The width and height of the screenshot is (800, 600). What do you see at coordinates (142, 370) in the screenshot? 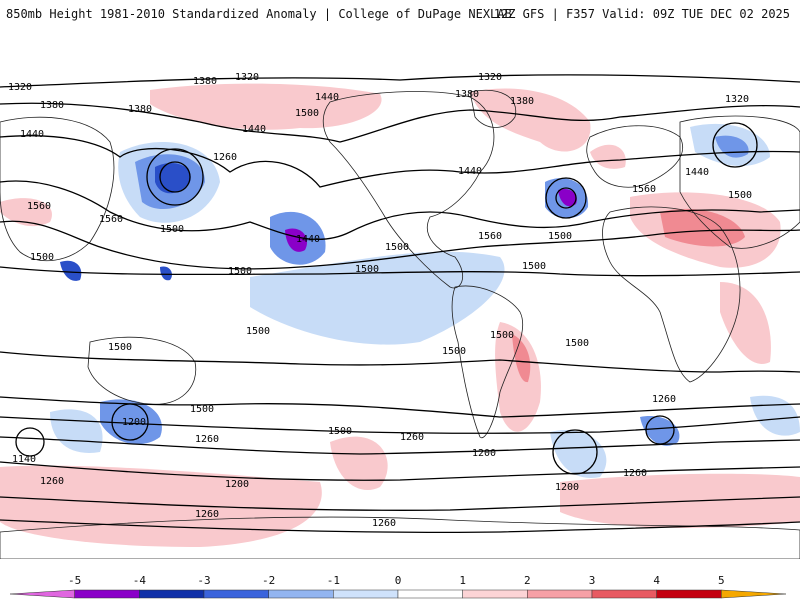
I see `coastline-australia` at bounding box center [142, 370].